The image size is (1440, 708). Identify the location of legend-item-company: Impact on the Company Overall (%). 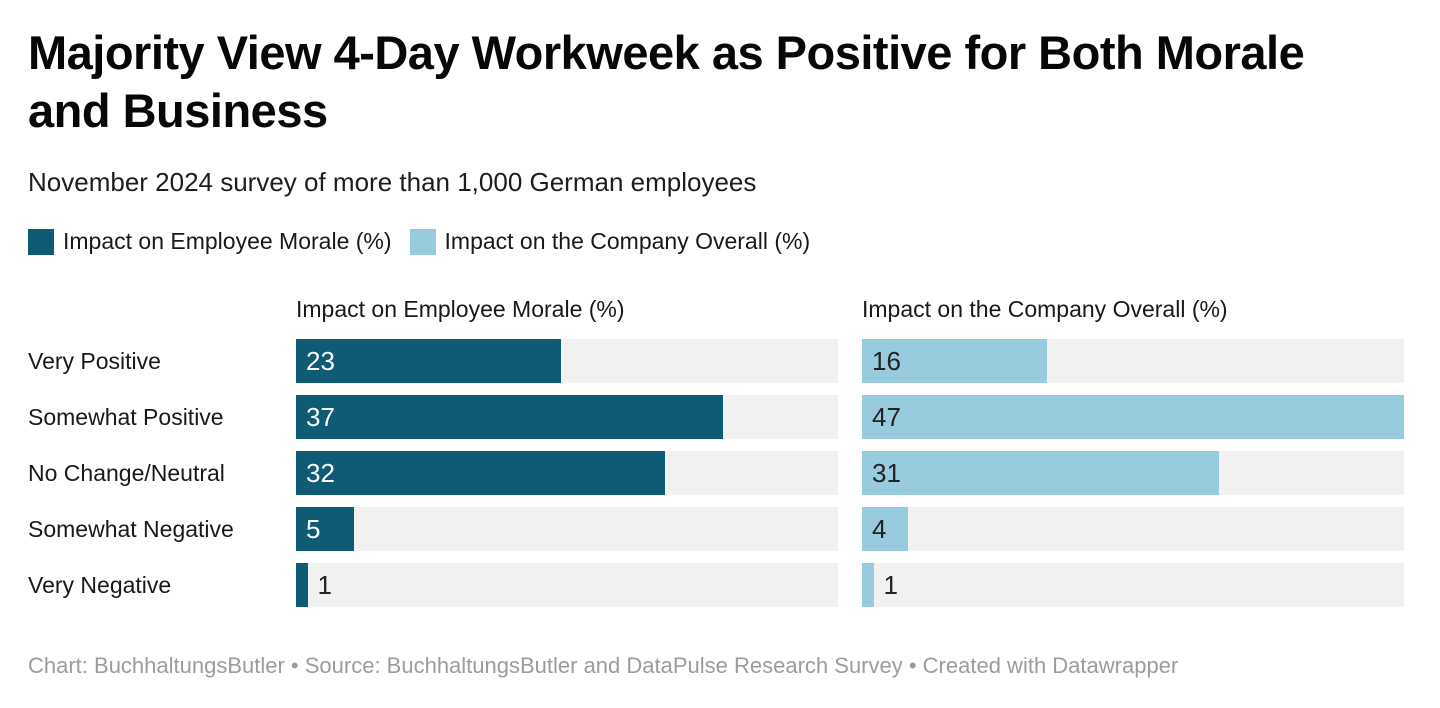
(610, 241).